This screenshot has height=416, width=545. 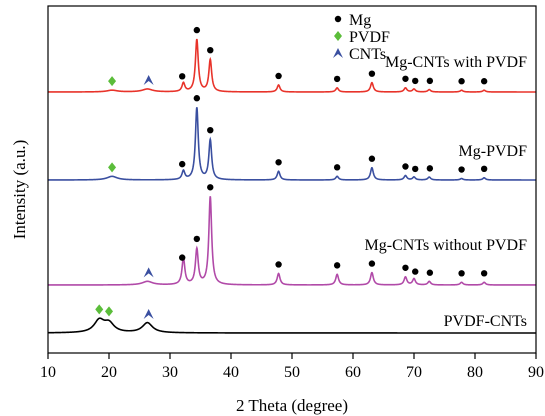 What do you see at coordinates (109, 372) in the screenshot?
I see `x-tick-label: 20` at bounding box center [109, 372].